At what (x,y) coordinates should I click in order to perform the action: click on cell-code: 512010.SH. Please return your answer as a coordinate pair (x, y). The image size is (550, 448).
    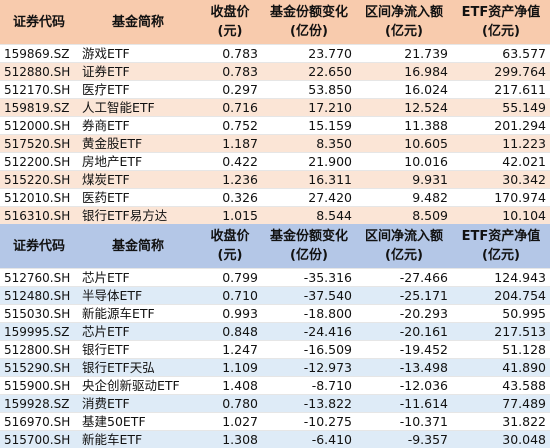
    Looking at the image, I should click on (37, 197).